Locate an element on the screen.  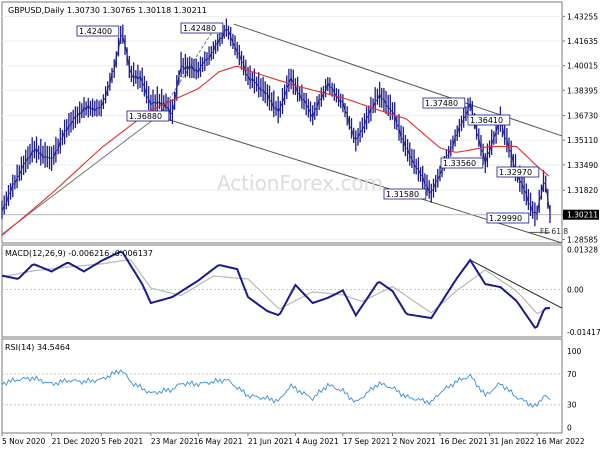
price-annotation-label: 1.36880 is located at coordinates (145, 116).